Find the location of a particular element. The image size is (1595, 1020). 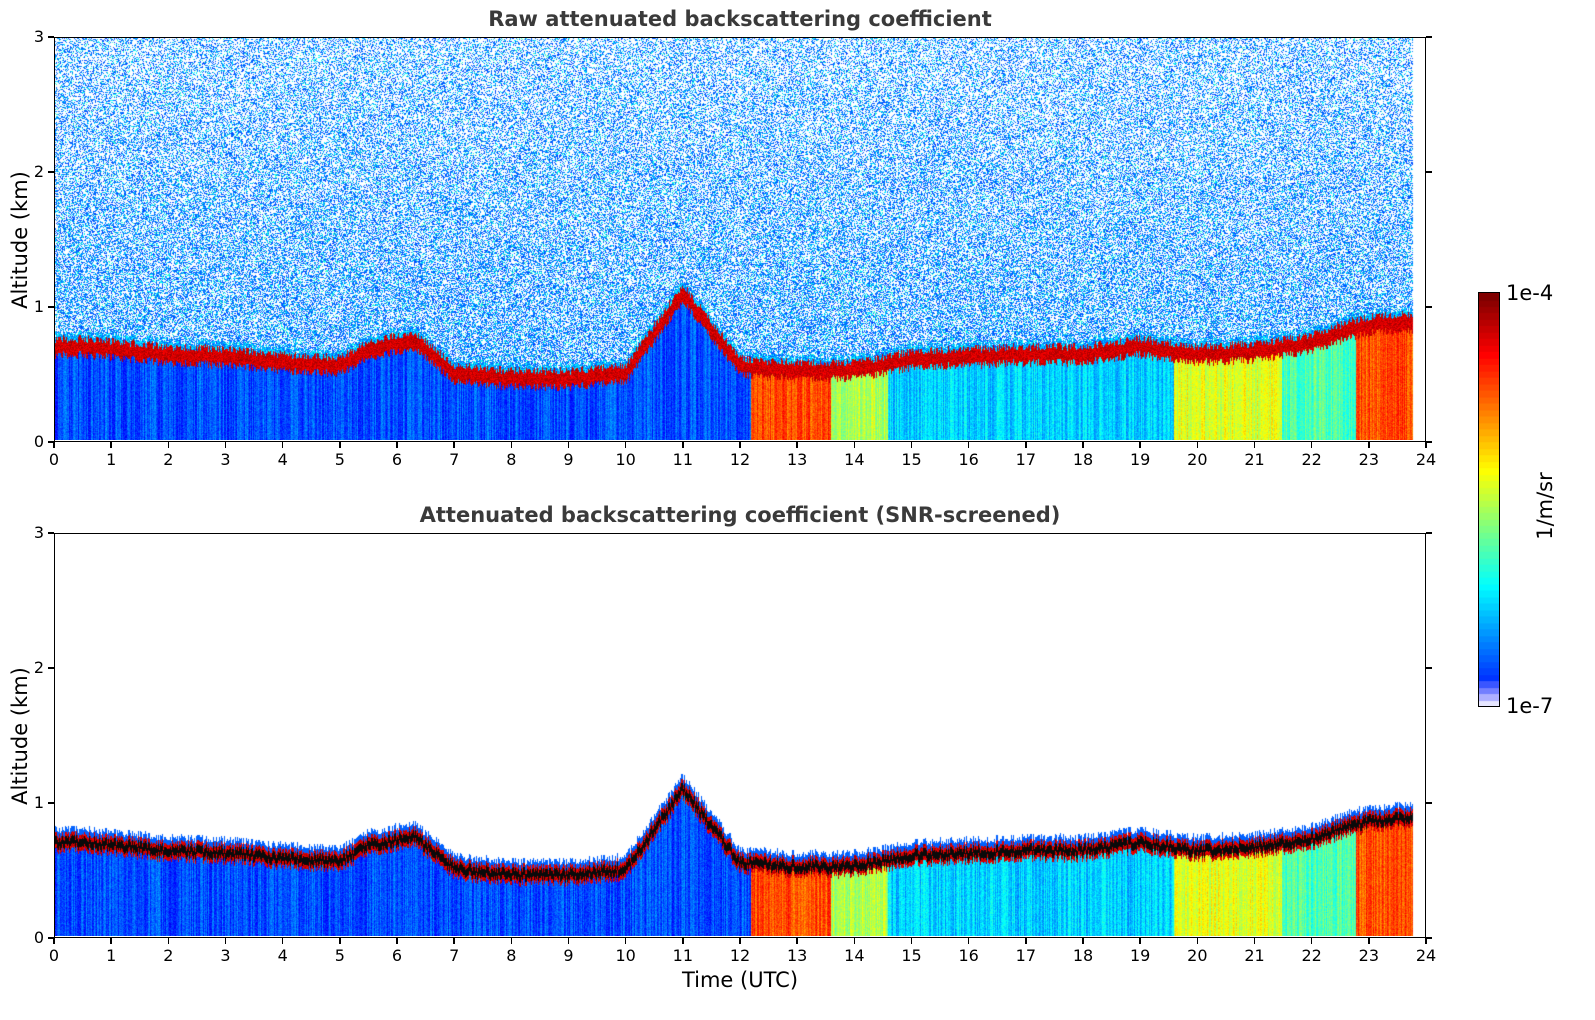

x-tick-label: 24 is located at coordinates (1426, 459).